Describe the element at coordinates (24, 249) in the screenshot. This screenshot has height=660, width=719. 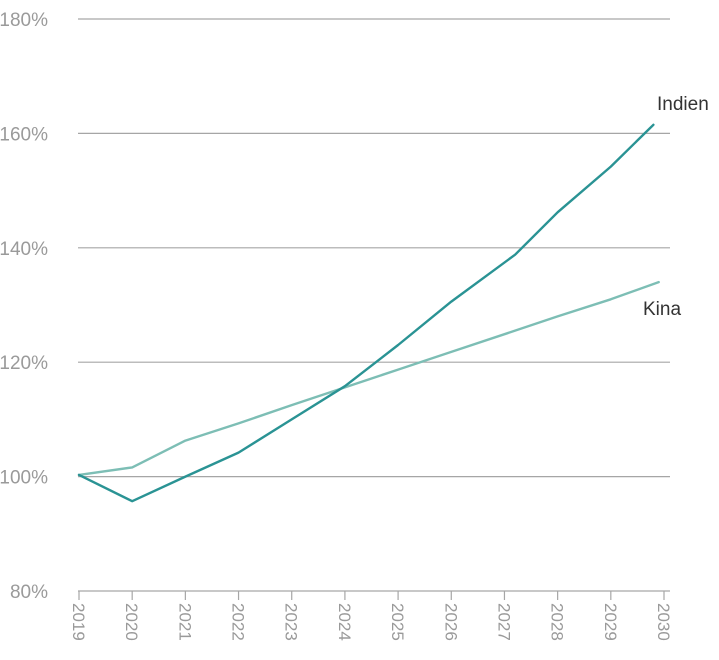
I see `y-tick-label: 140%` at that location.